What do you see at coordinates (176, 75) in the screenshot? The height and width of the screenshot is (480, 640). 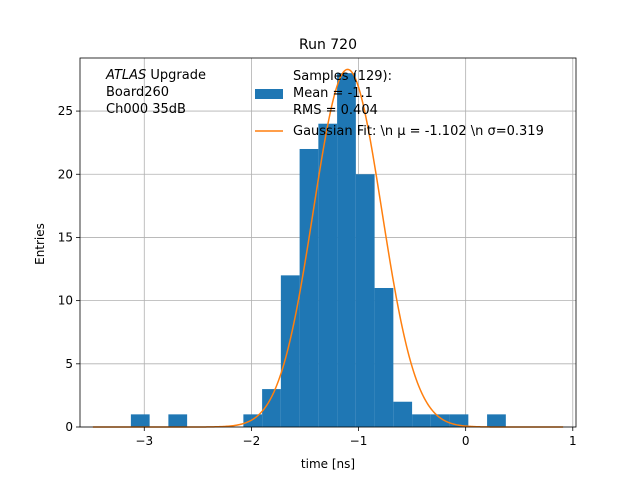 I see `upgrade-label: Upgrade` at bounding box center [176, 75].